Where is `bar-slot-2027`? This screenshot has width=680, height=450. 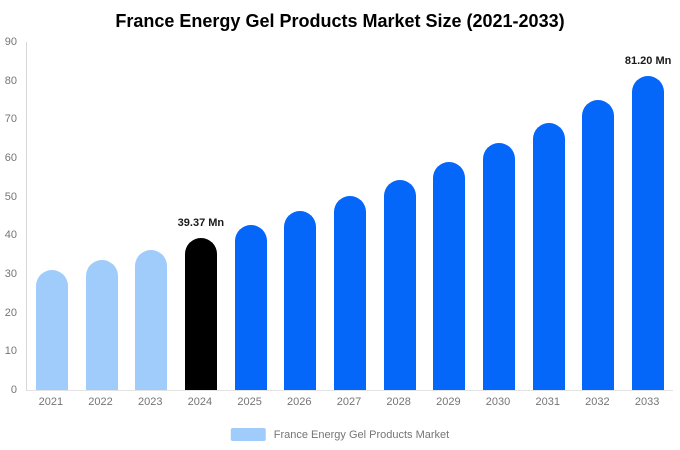 bar-slot-2027 is located at coordinates (350, 216).